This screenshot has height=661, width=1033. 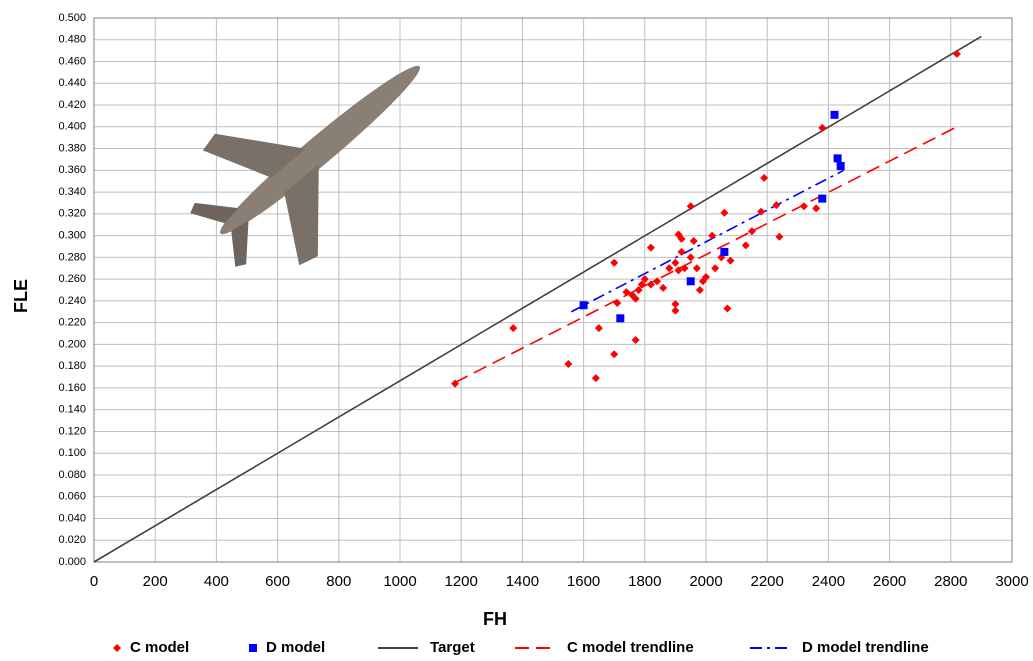 What do you see at coordinates (828, 581) in the screenshot?
I see `x-tick-label: 2400` at bounding box center [828, 581].